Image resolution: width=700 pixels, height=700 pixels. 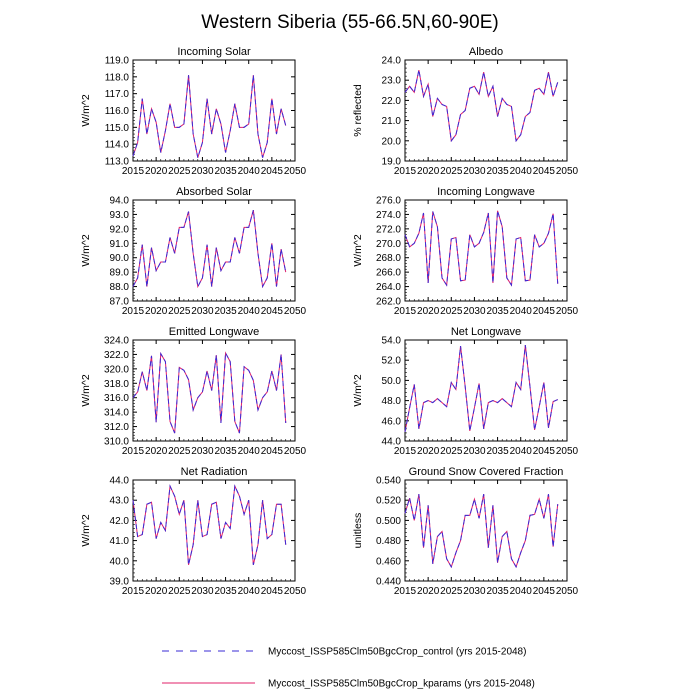 I want to click on y-tick-label: 40.0, so click(x=120, y=561).